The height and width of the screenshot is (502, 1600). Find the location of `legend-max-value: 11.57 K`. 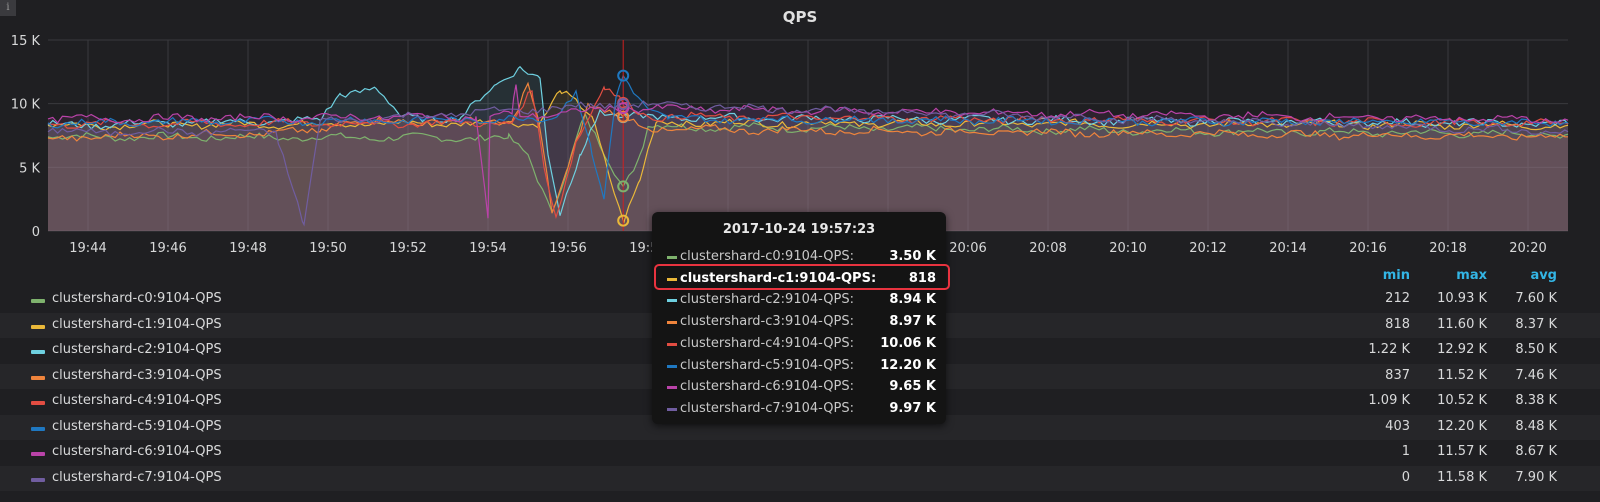

legend-max-value: 11.57 K is located at coordinates (1462, 451).